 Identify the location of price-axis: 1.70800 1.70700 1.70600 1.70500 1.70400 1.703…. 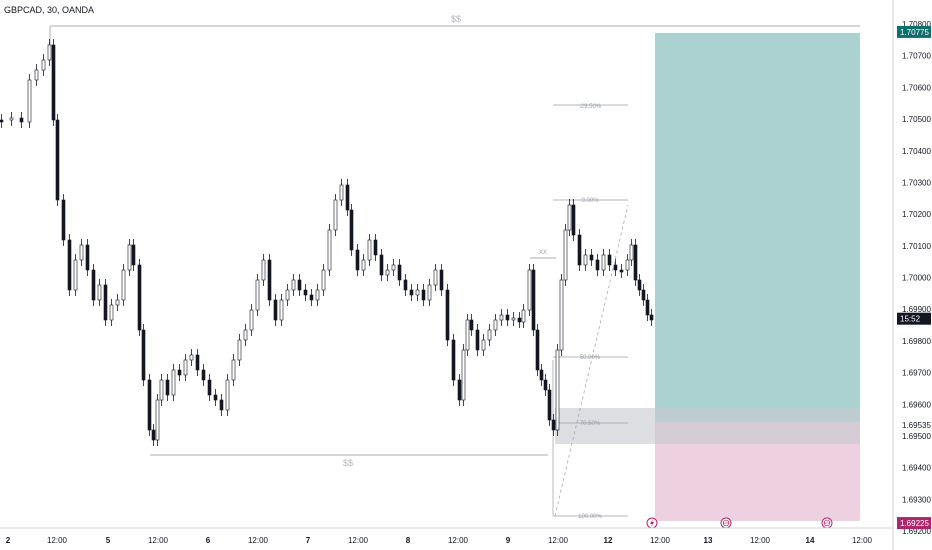
(914, 278).